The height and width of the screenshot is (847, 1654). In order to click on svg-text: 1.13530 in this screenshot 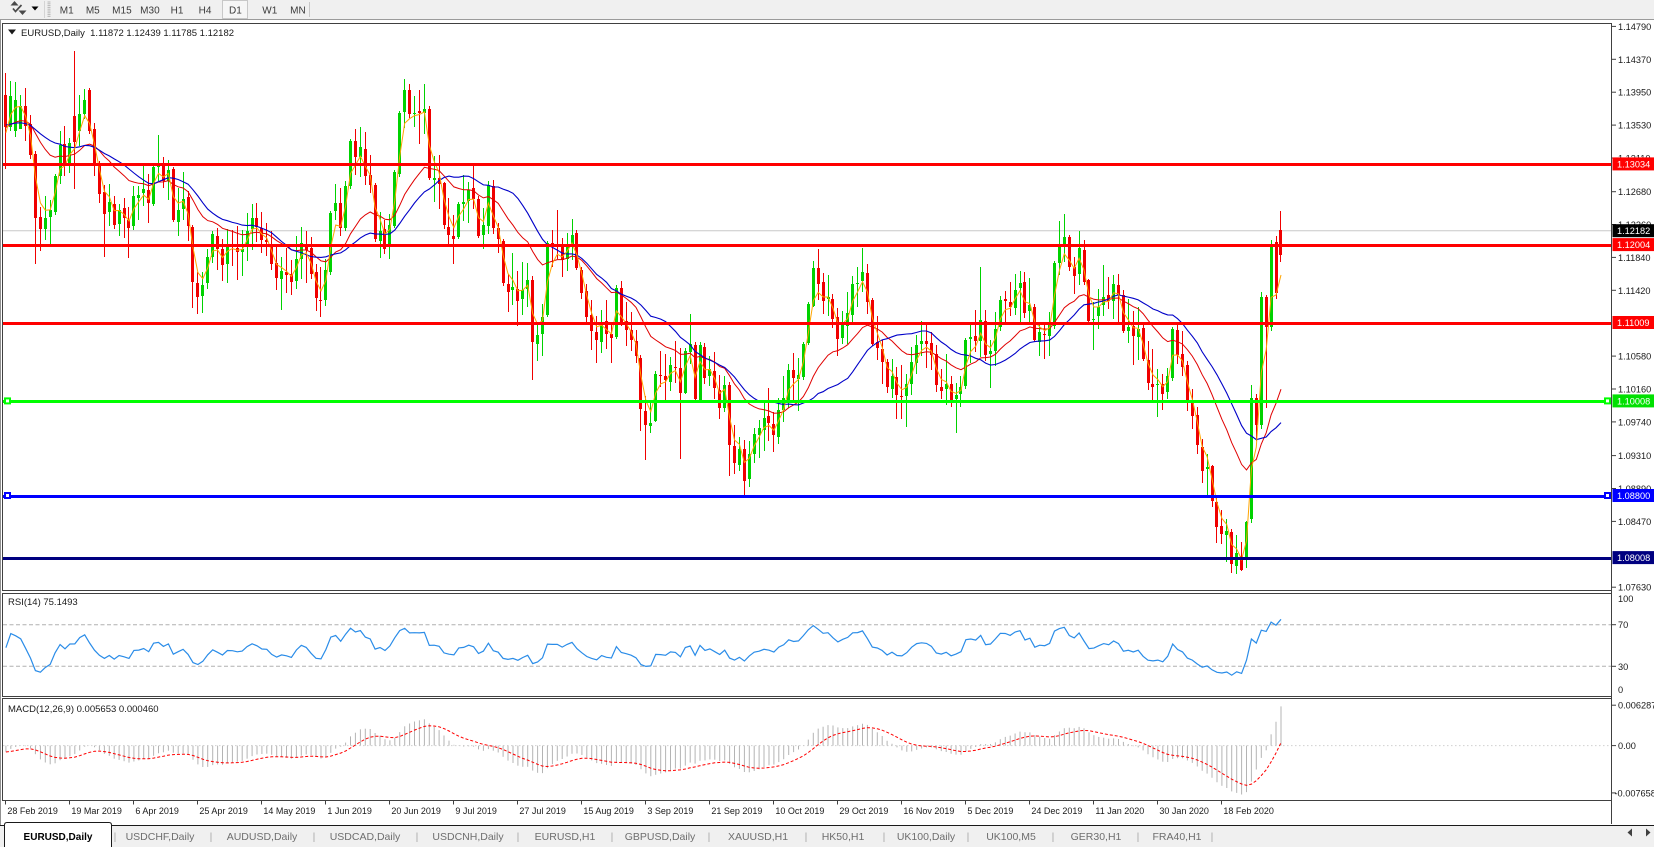, I will do `click(1634, 126)`.